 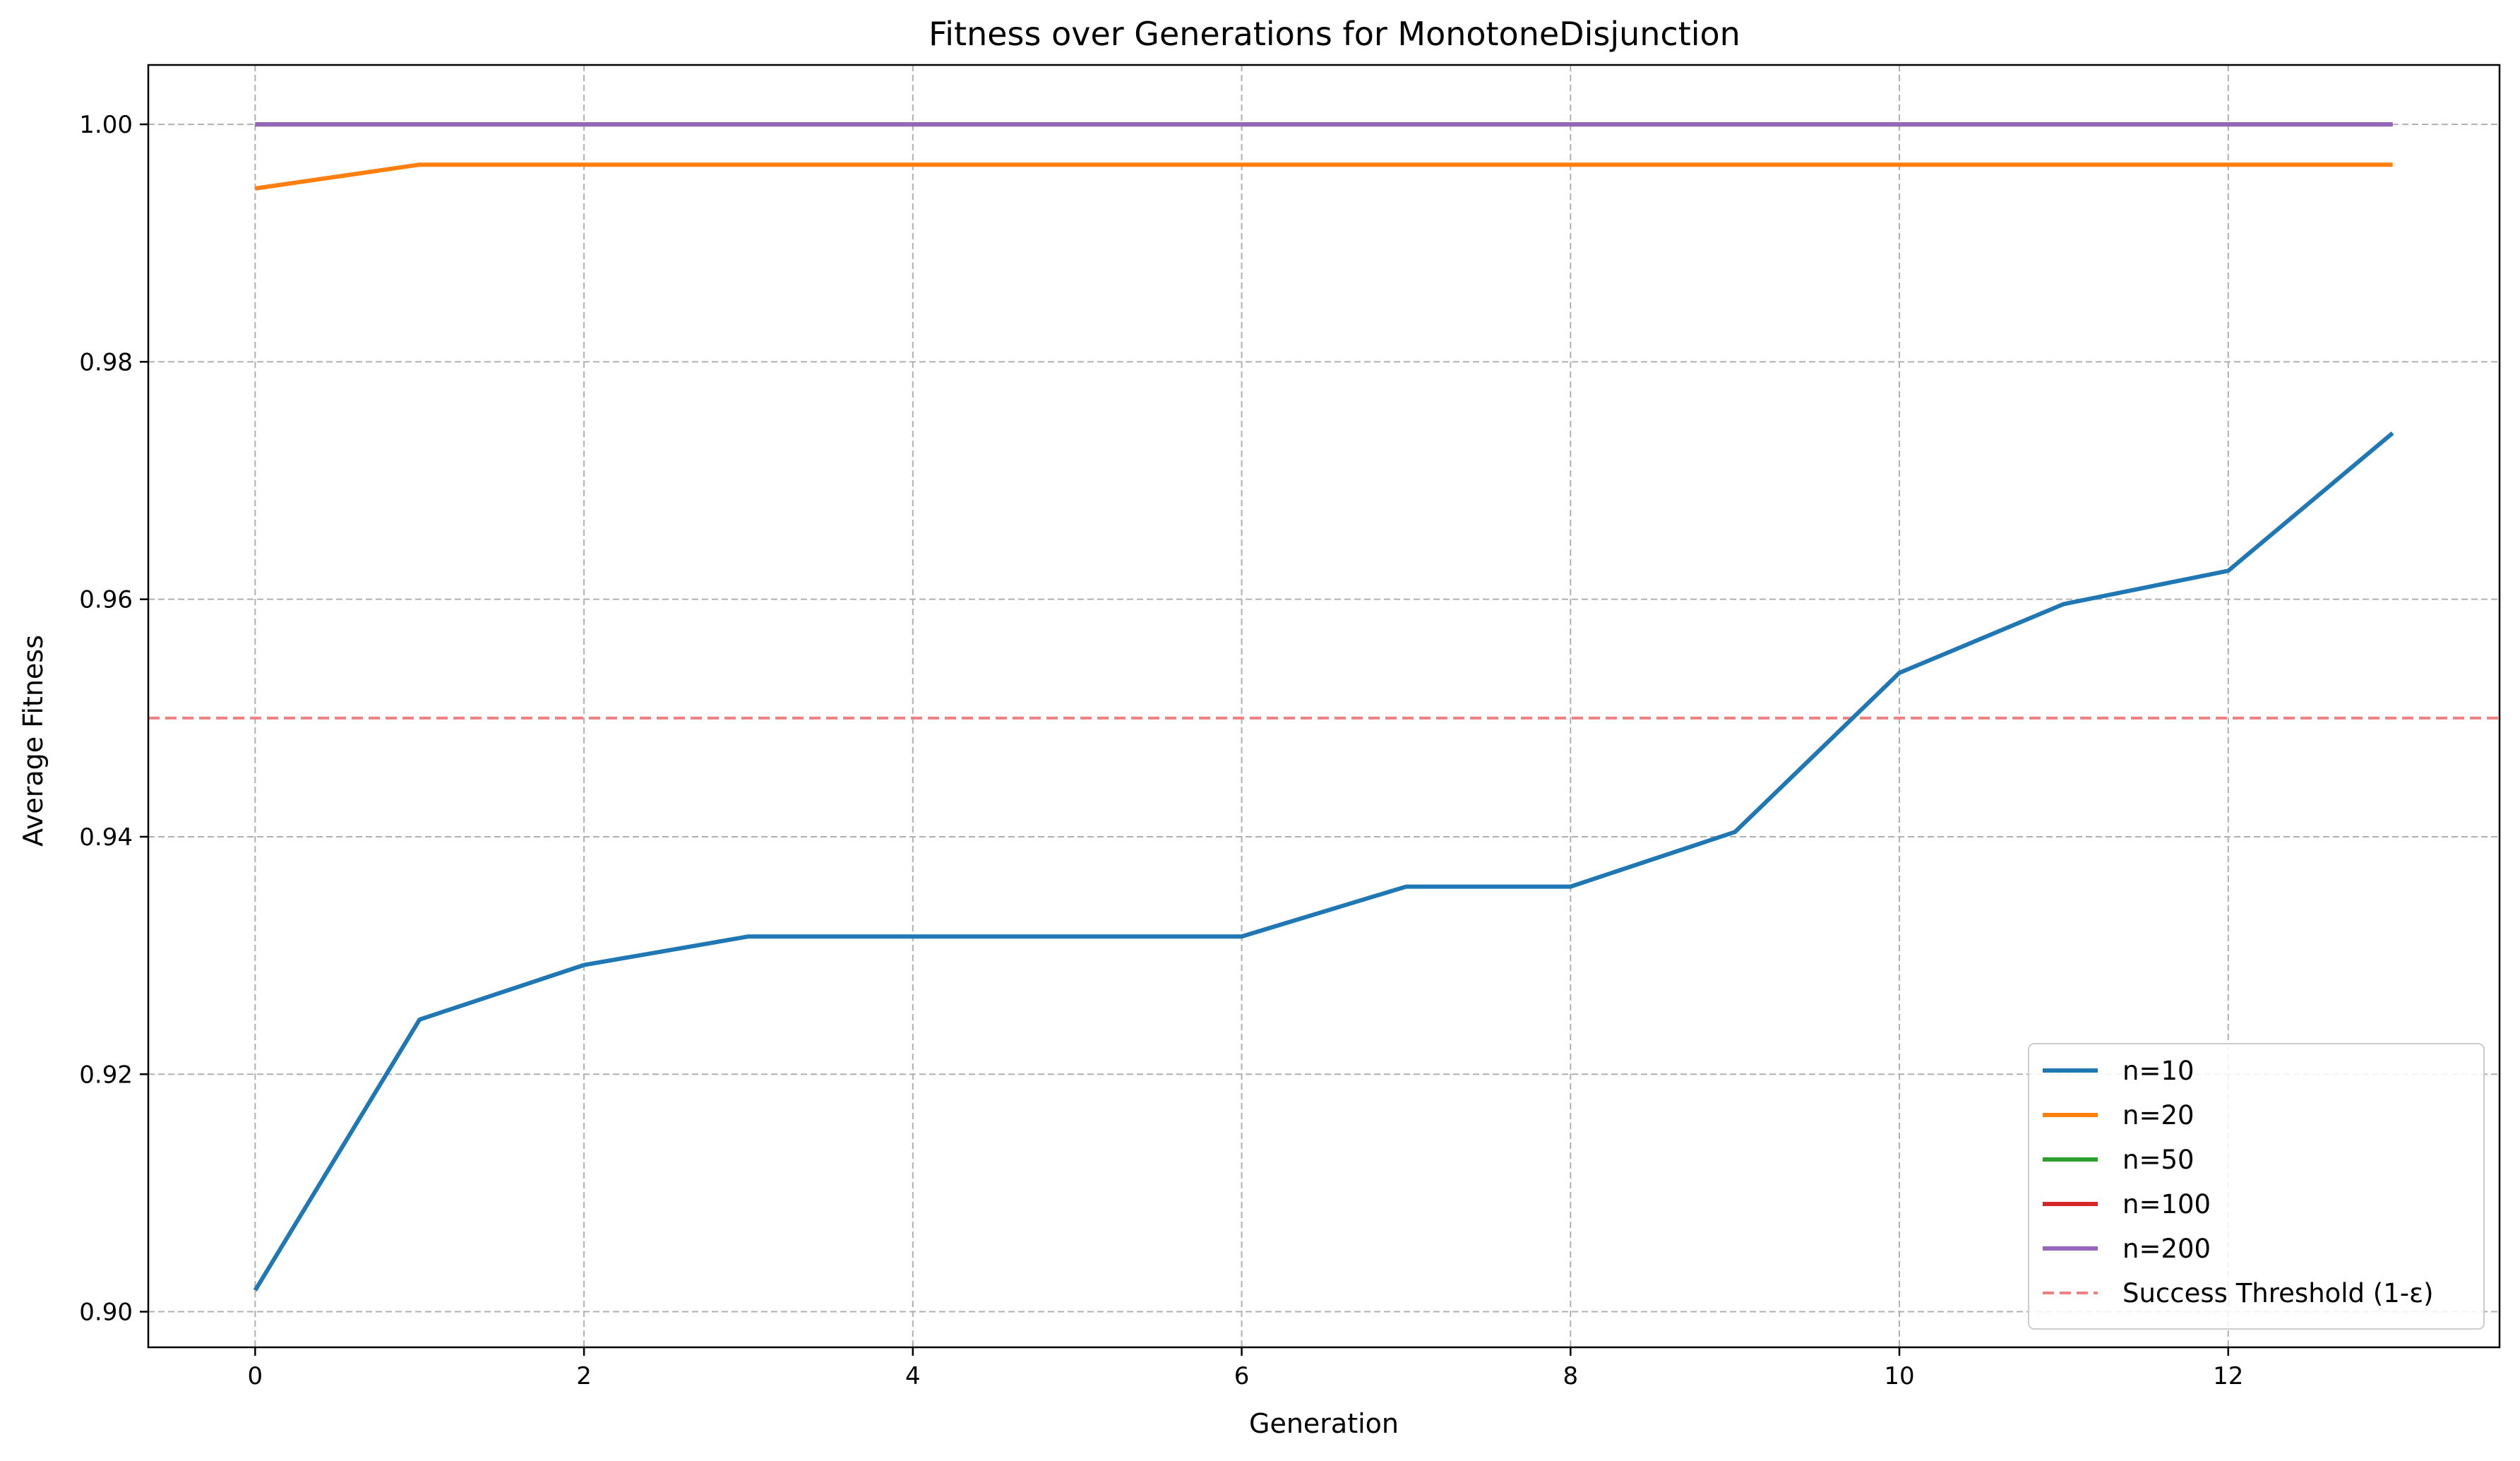 I want to click on x-tick-label: 8, so click(x=1570, y=1376).